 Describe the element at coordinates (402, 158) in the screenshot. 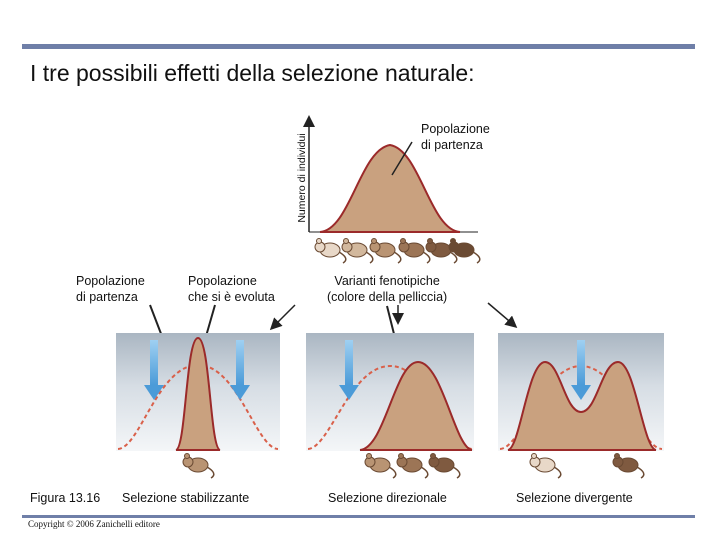

I see `pointer-line-top` at that location.